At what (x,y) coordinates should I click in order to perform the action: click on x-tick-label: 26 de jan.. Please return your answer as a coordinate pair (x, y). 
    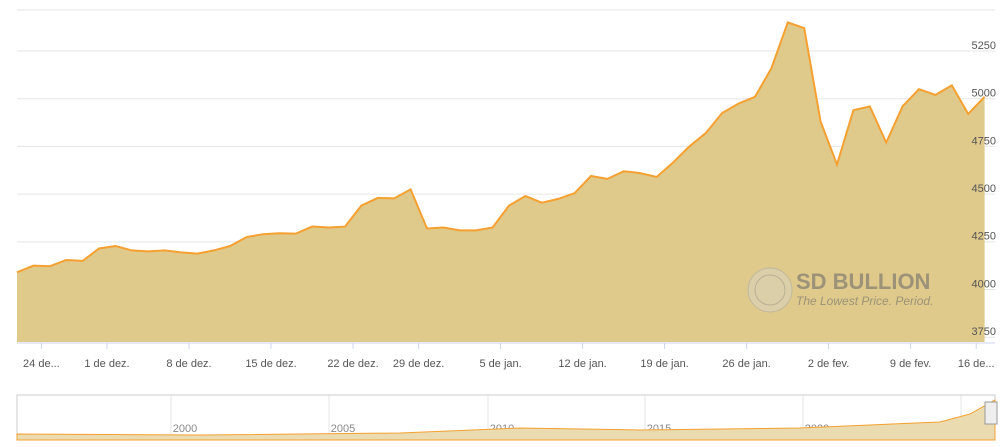
    Looking at the image, I should click on (746, 364).